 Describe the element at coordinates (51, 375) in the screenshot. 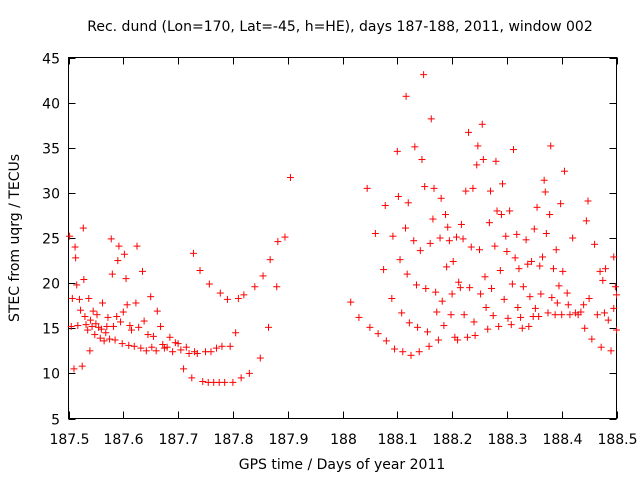

I see `y-tick-label: 10` at that location.